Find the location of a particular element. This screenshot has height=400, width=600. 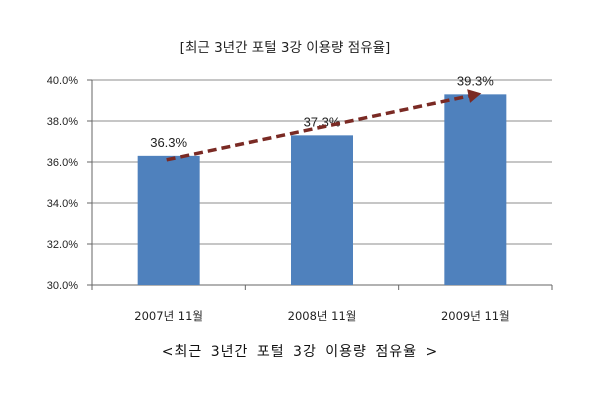

data-label: 39.3% is located at coordinates (475, 80).